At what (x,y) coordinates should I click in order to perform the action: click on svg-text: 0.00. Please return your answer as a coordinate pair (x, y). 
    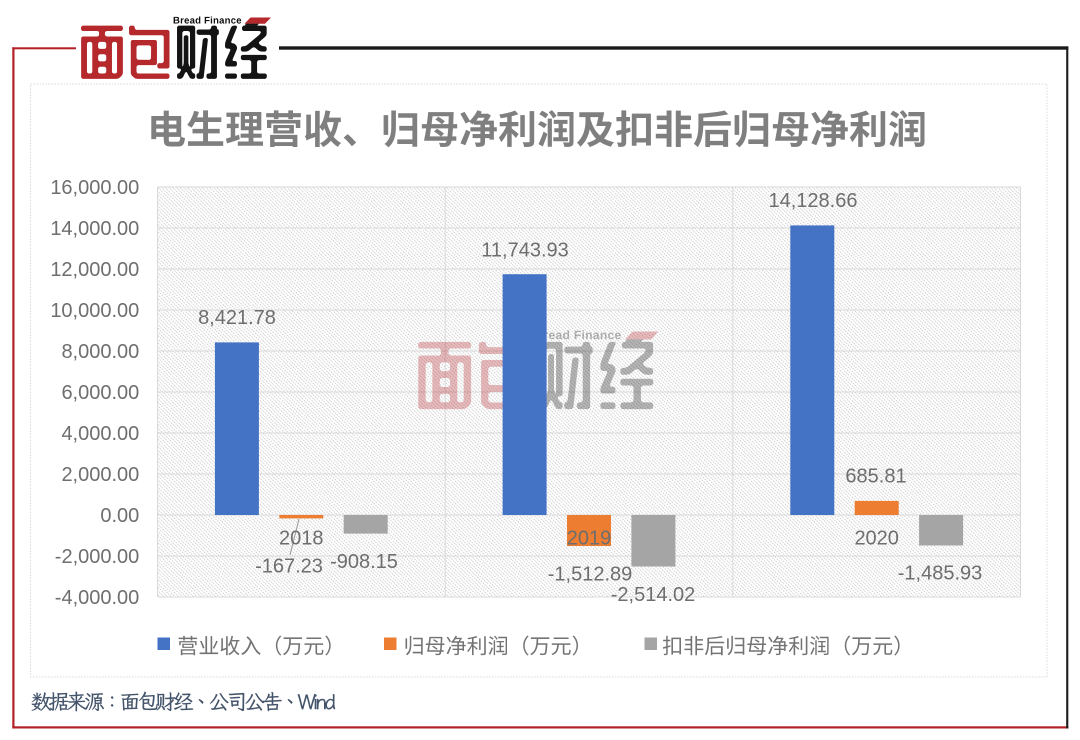
    Looking at the image, I should click on (119, 516).